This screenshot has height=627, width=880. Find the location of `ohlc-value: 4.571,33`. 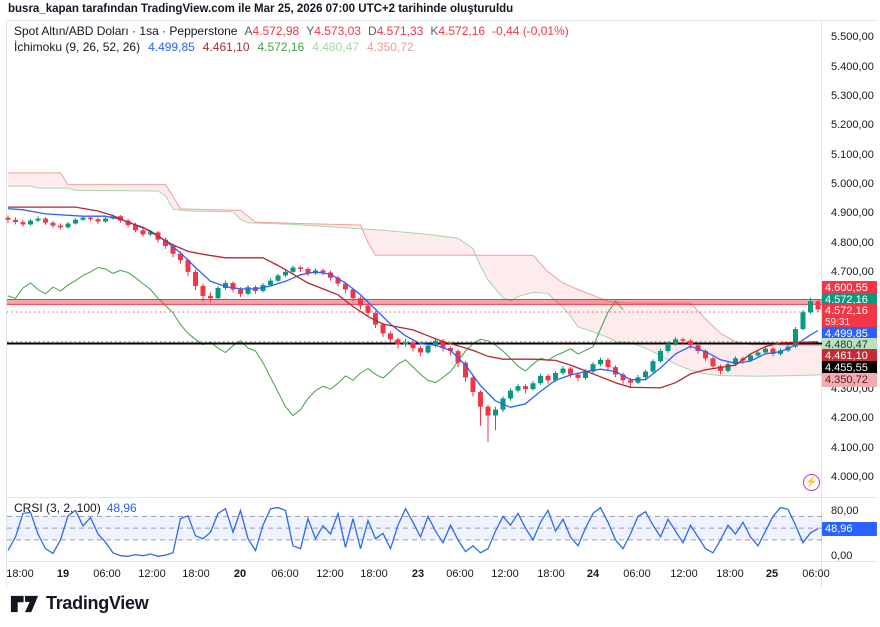

ohlc-value: 4.571,33 is located at coordinates (400, 31).